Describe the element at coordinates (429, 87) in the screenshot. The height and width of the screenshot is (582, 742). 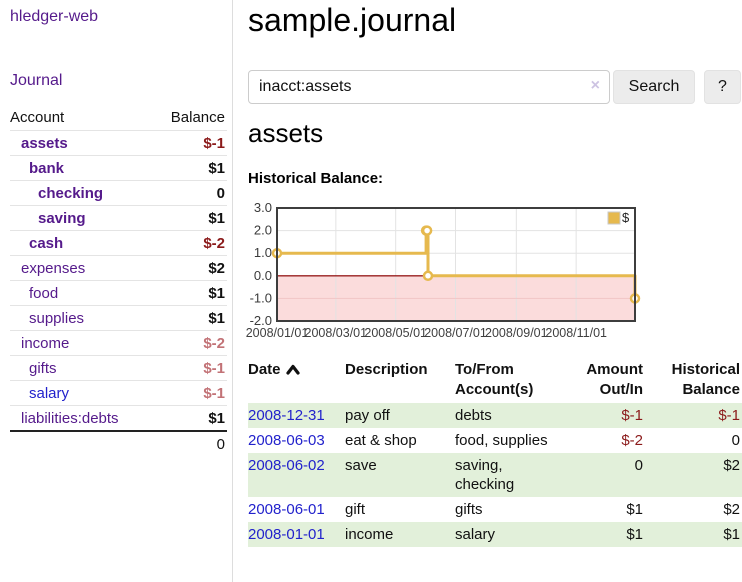
I see `search-input` at that location.